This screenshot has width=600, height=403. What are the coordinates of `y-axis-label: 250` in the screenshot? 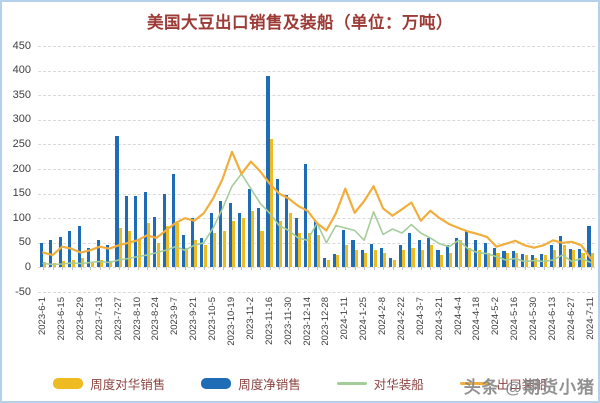 It's located at (21, 143).